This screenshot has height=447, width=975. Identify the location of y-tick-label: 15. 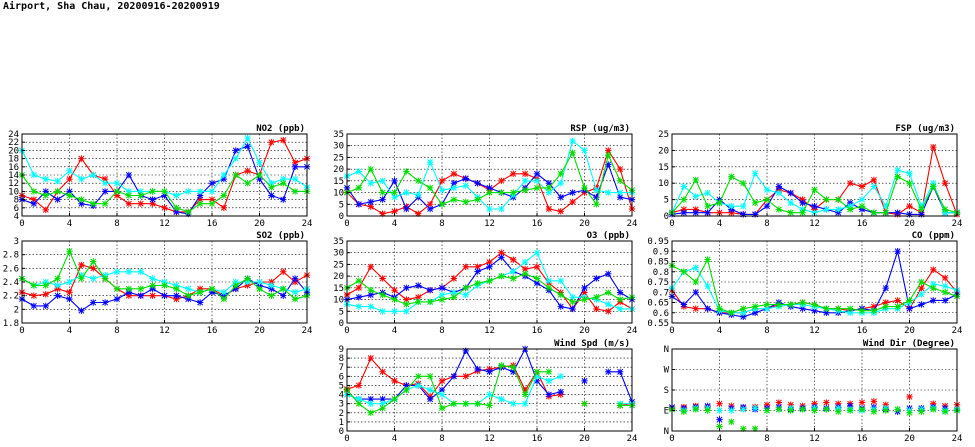
(338, 289).